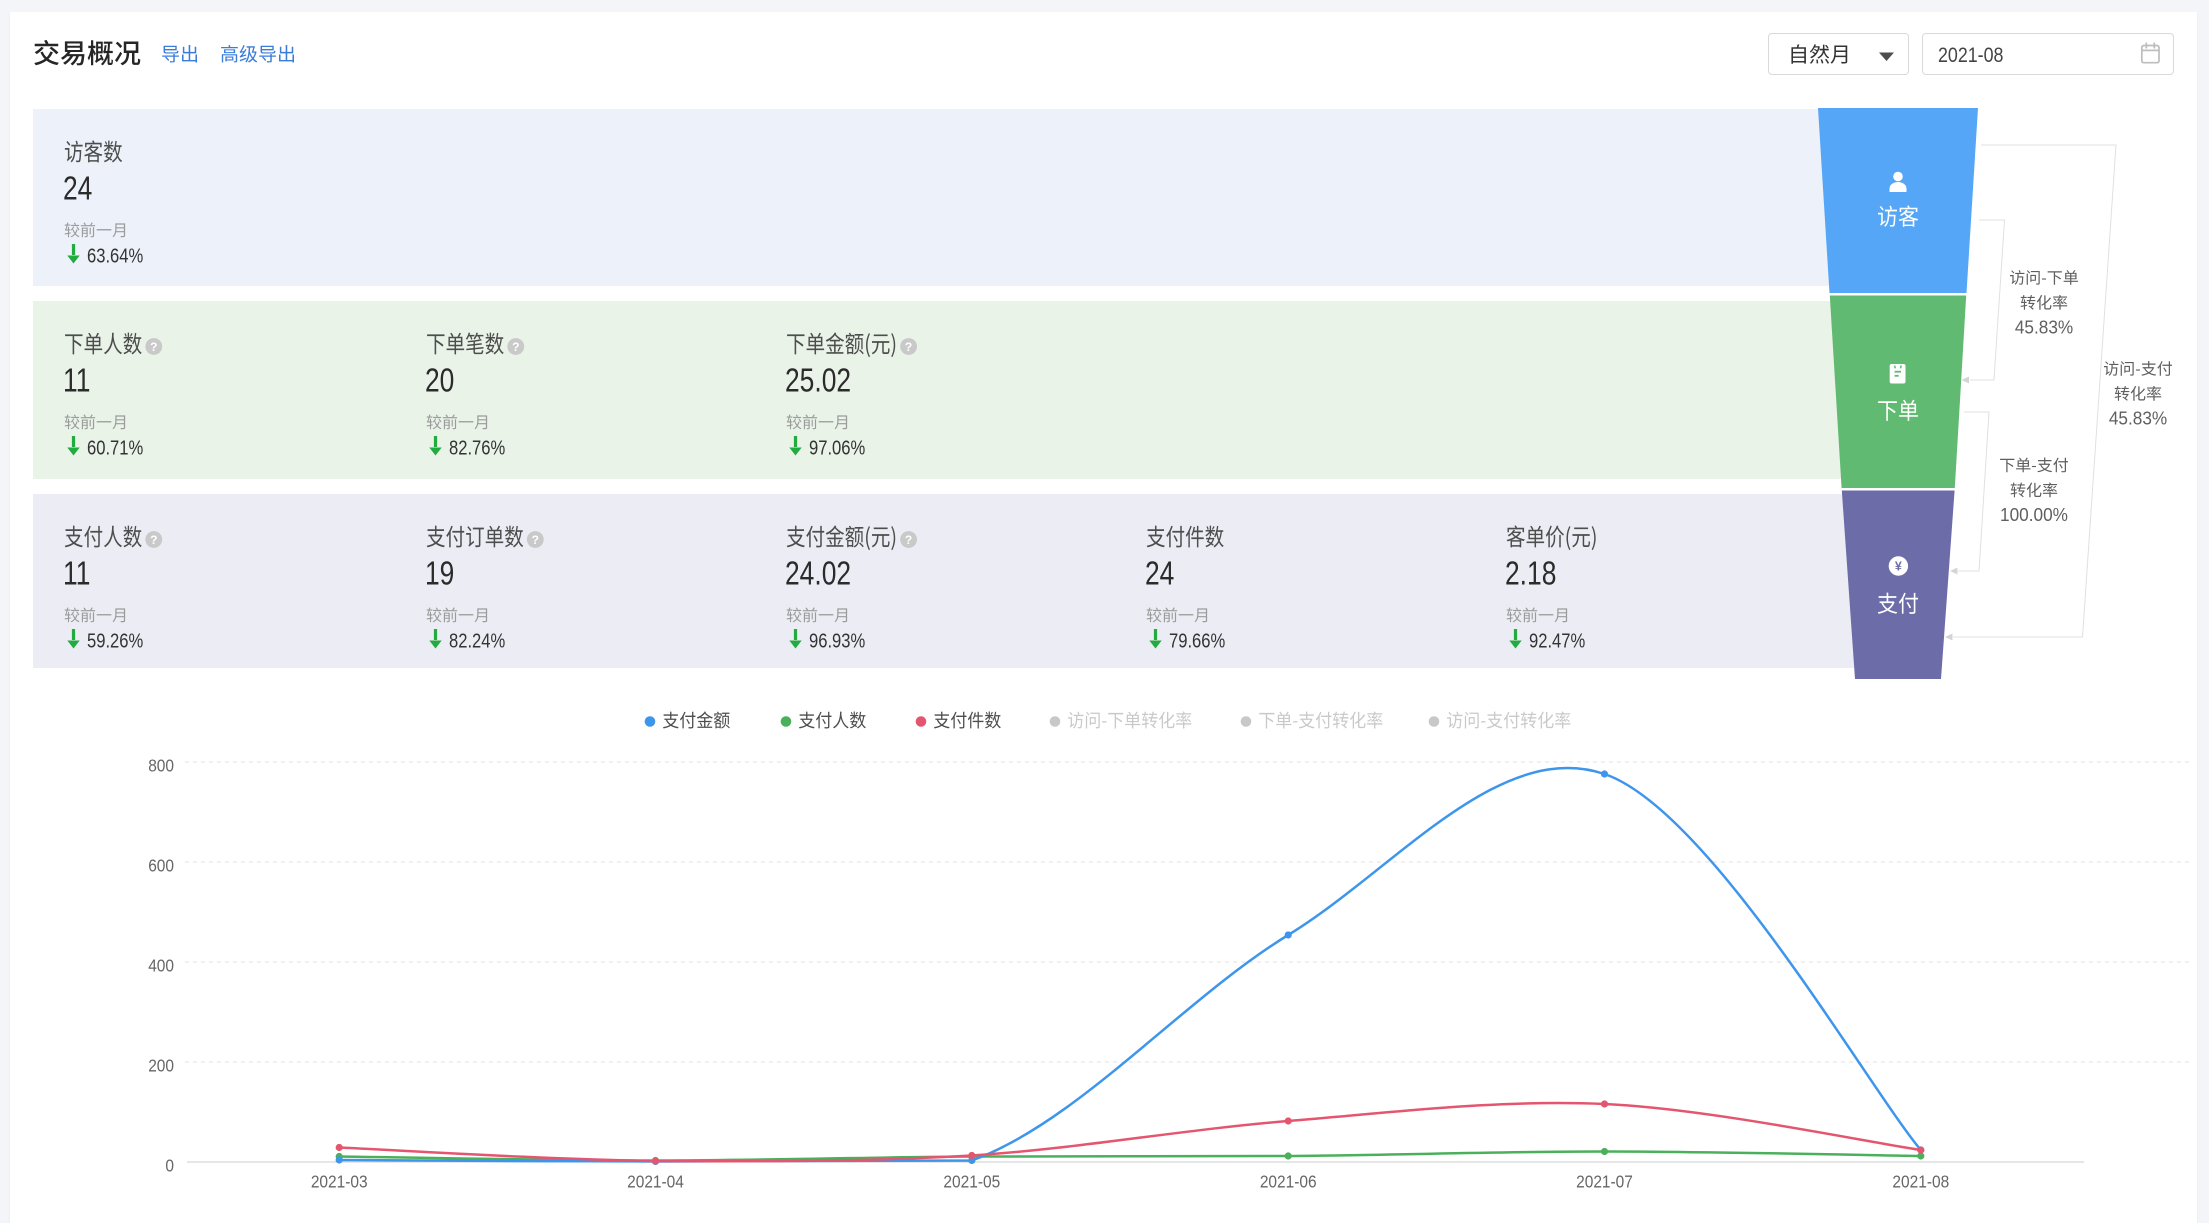 The height and width of the screenshot is (1223, 2209). I want to click on svg-text: 400, so click(161, 965).